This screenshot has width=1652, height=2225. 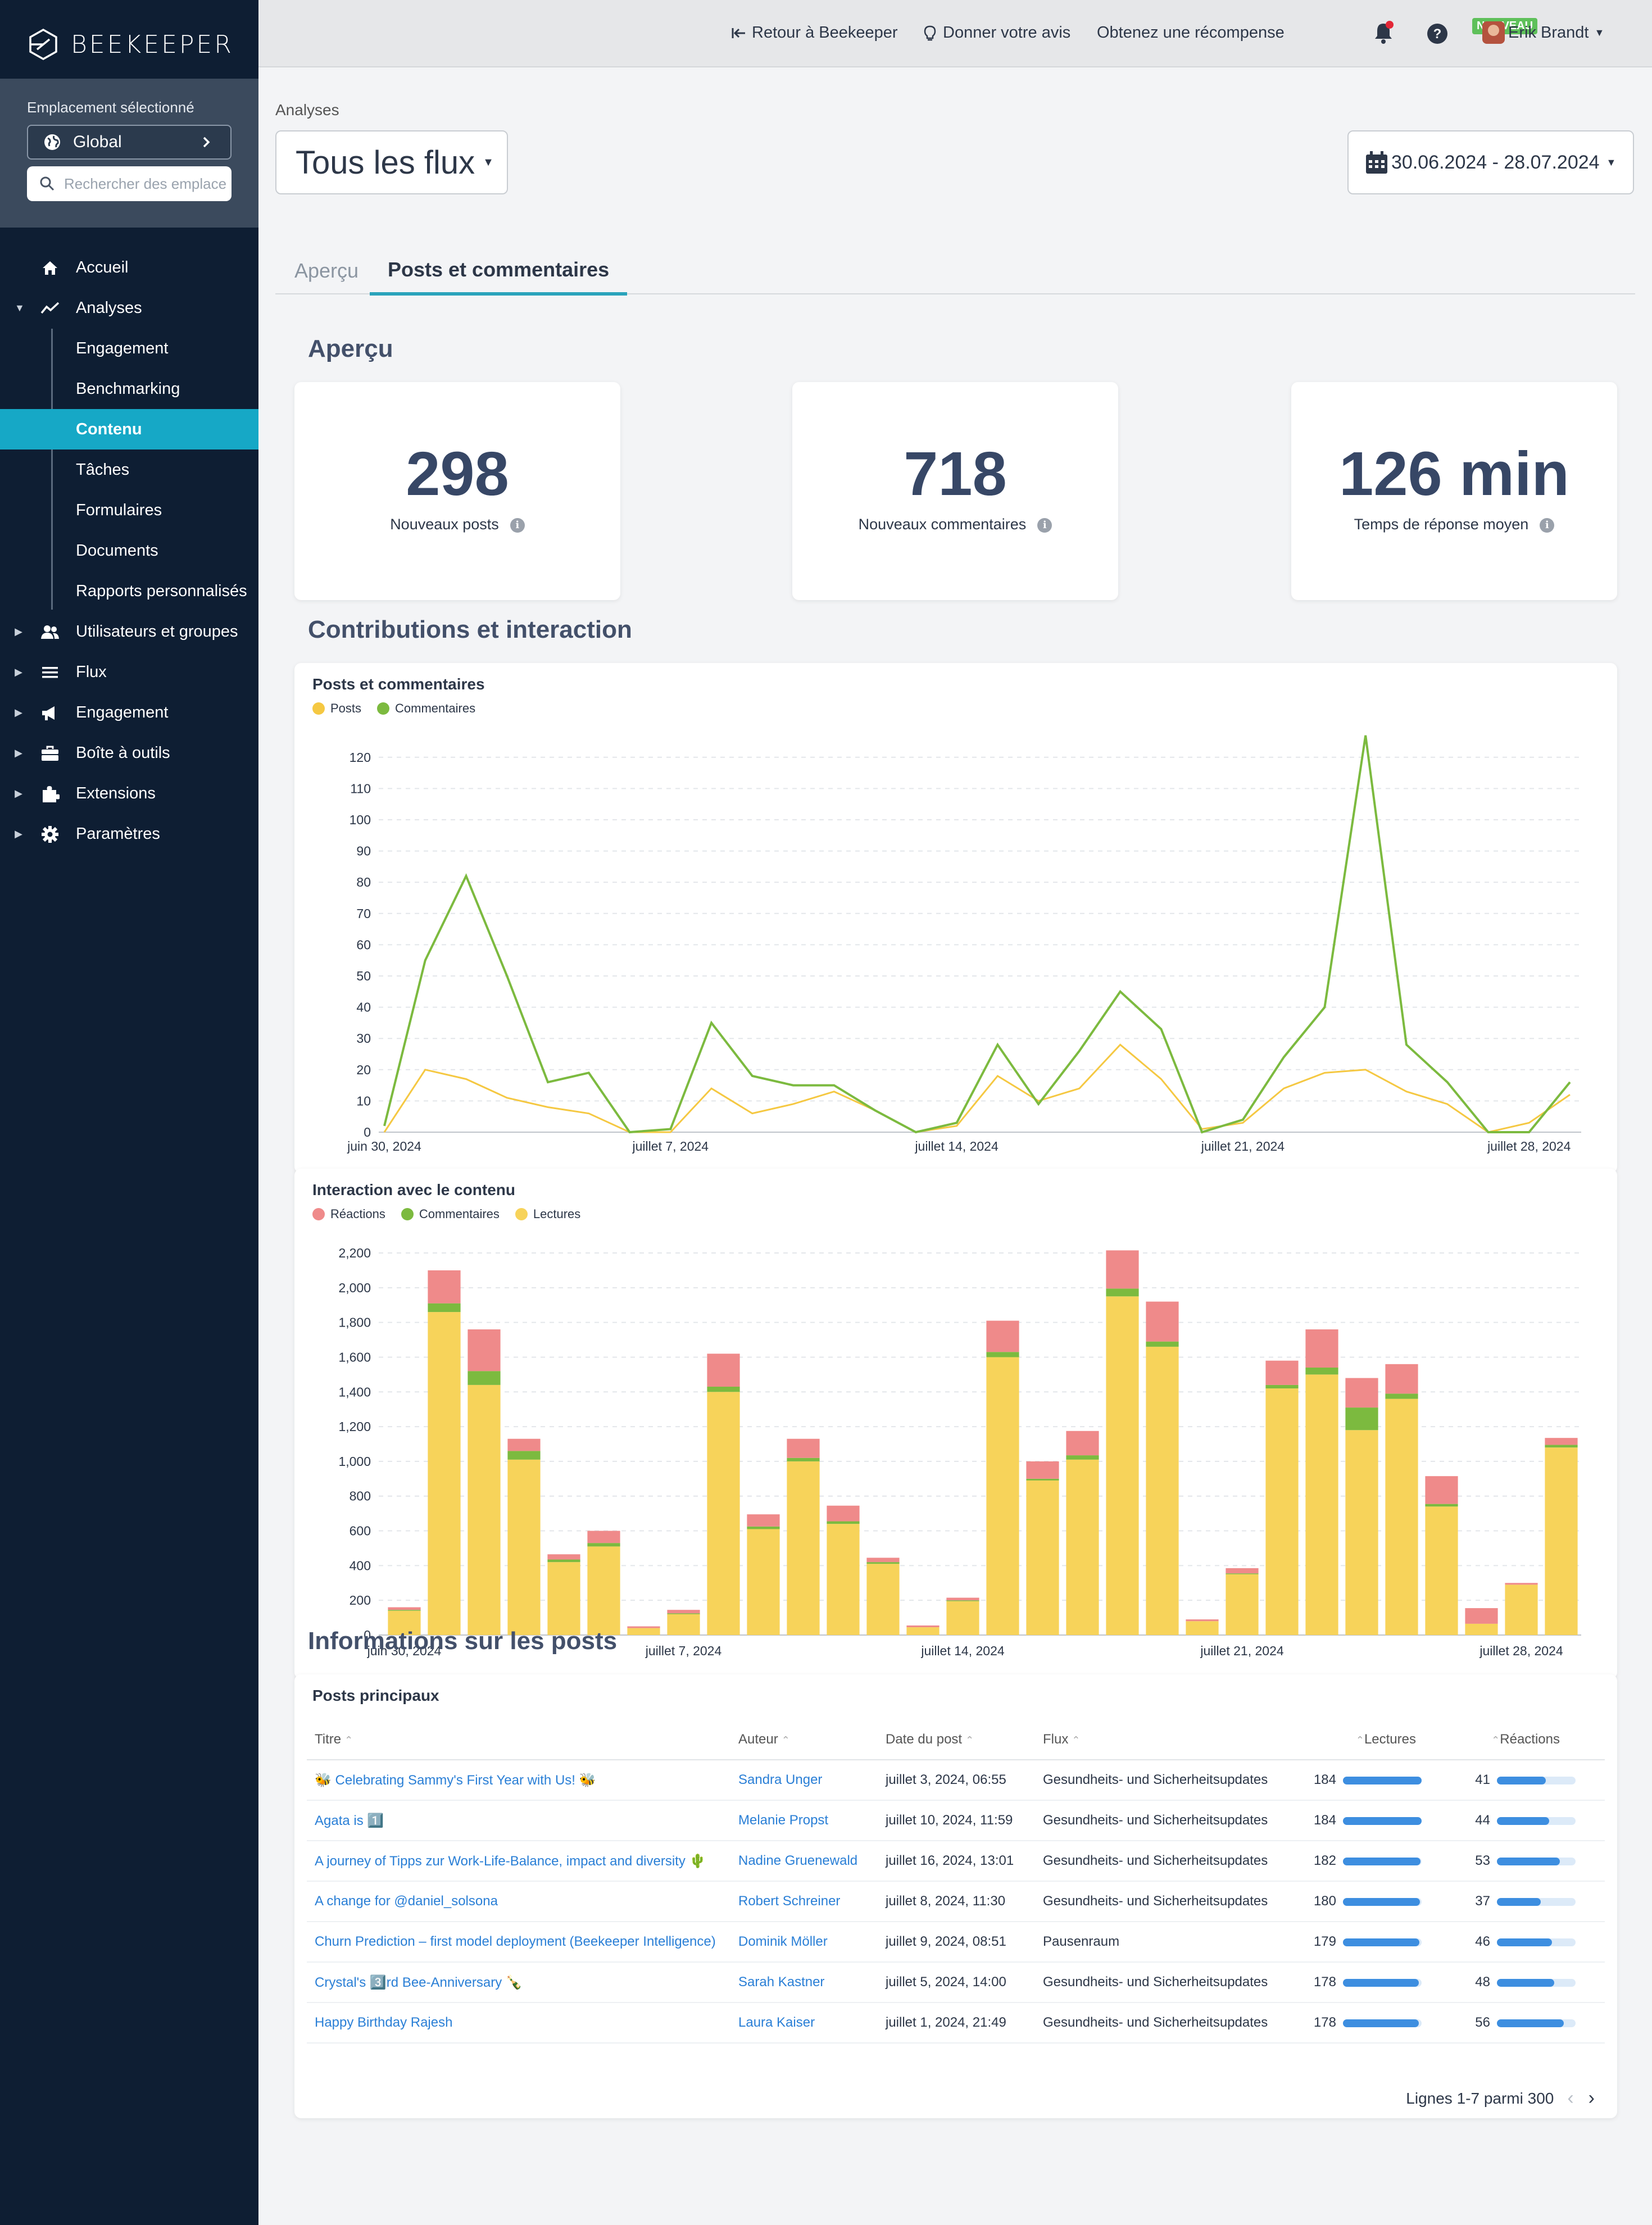 What do you see at coordinates (785, 1740) in the screenshot?
I see `sort-icon: ⌃` at bounding box center [785, 1740].